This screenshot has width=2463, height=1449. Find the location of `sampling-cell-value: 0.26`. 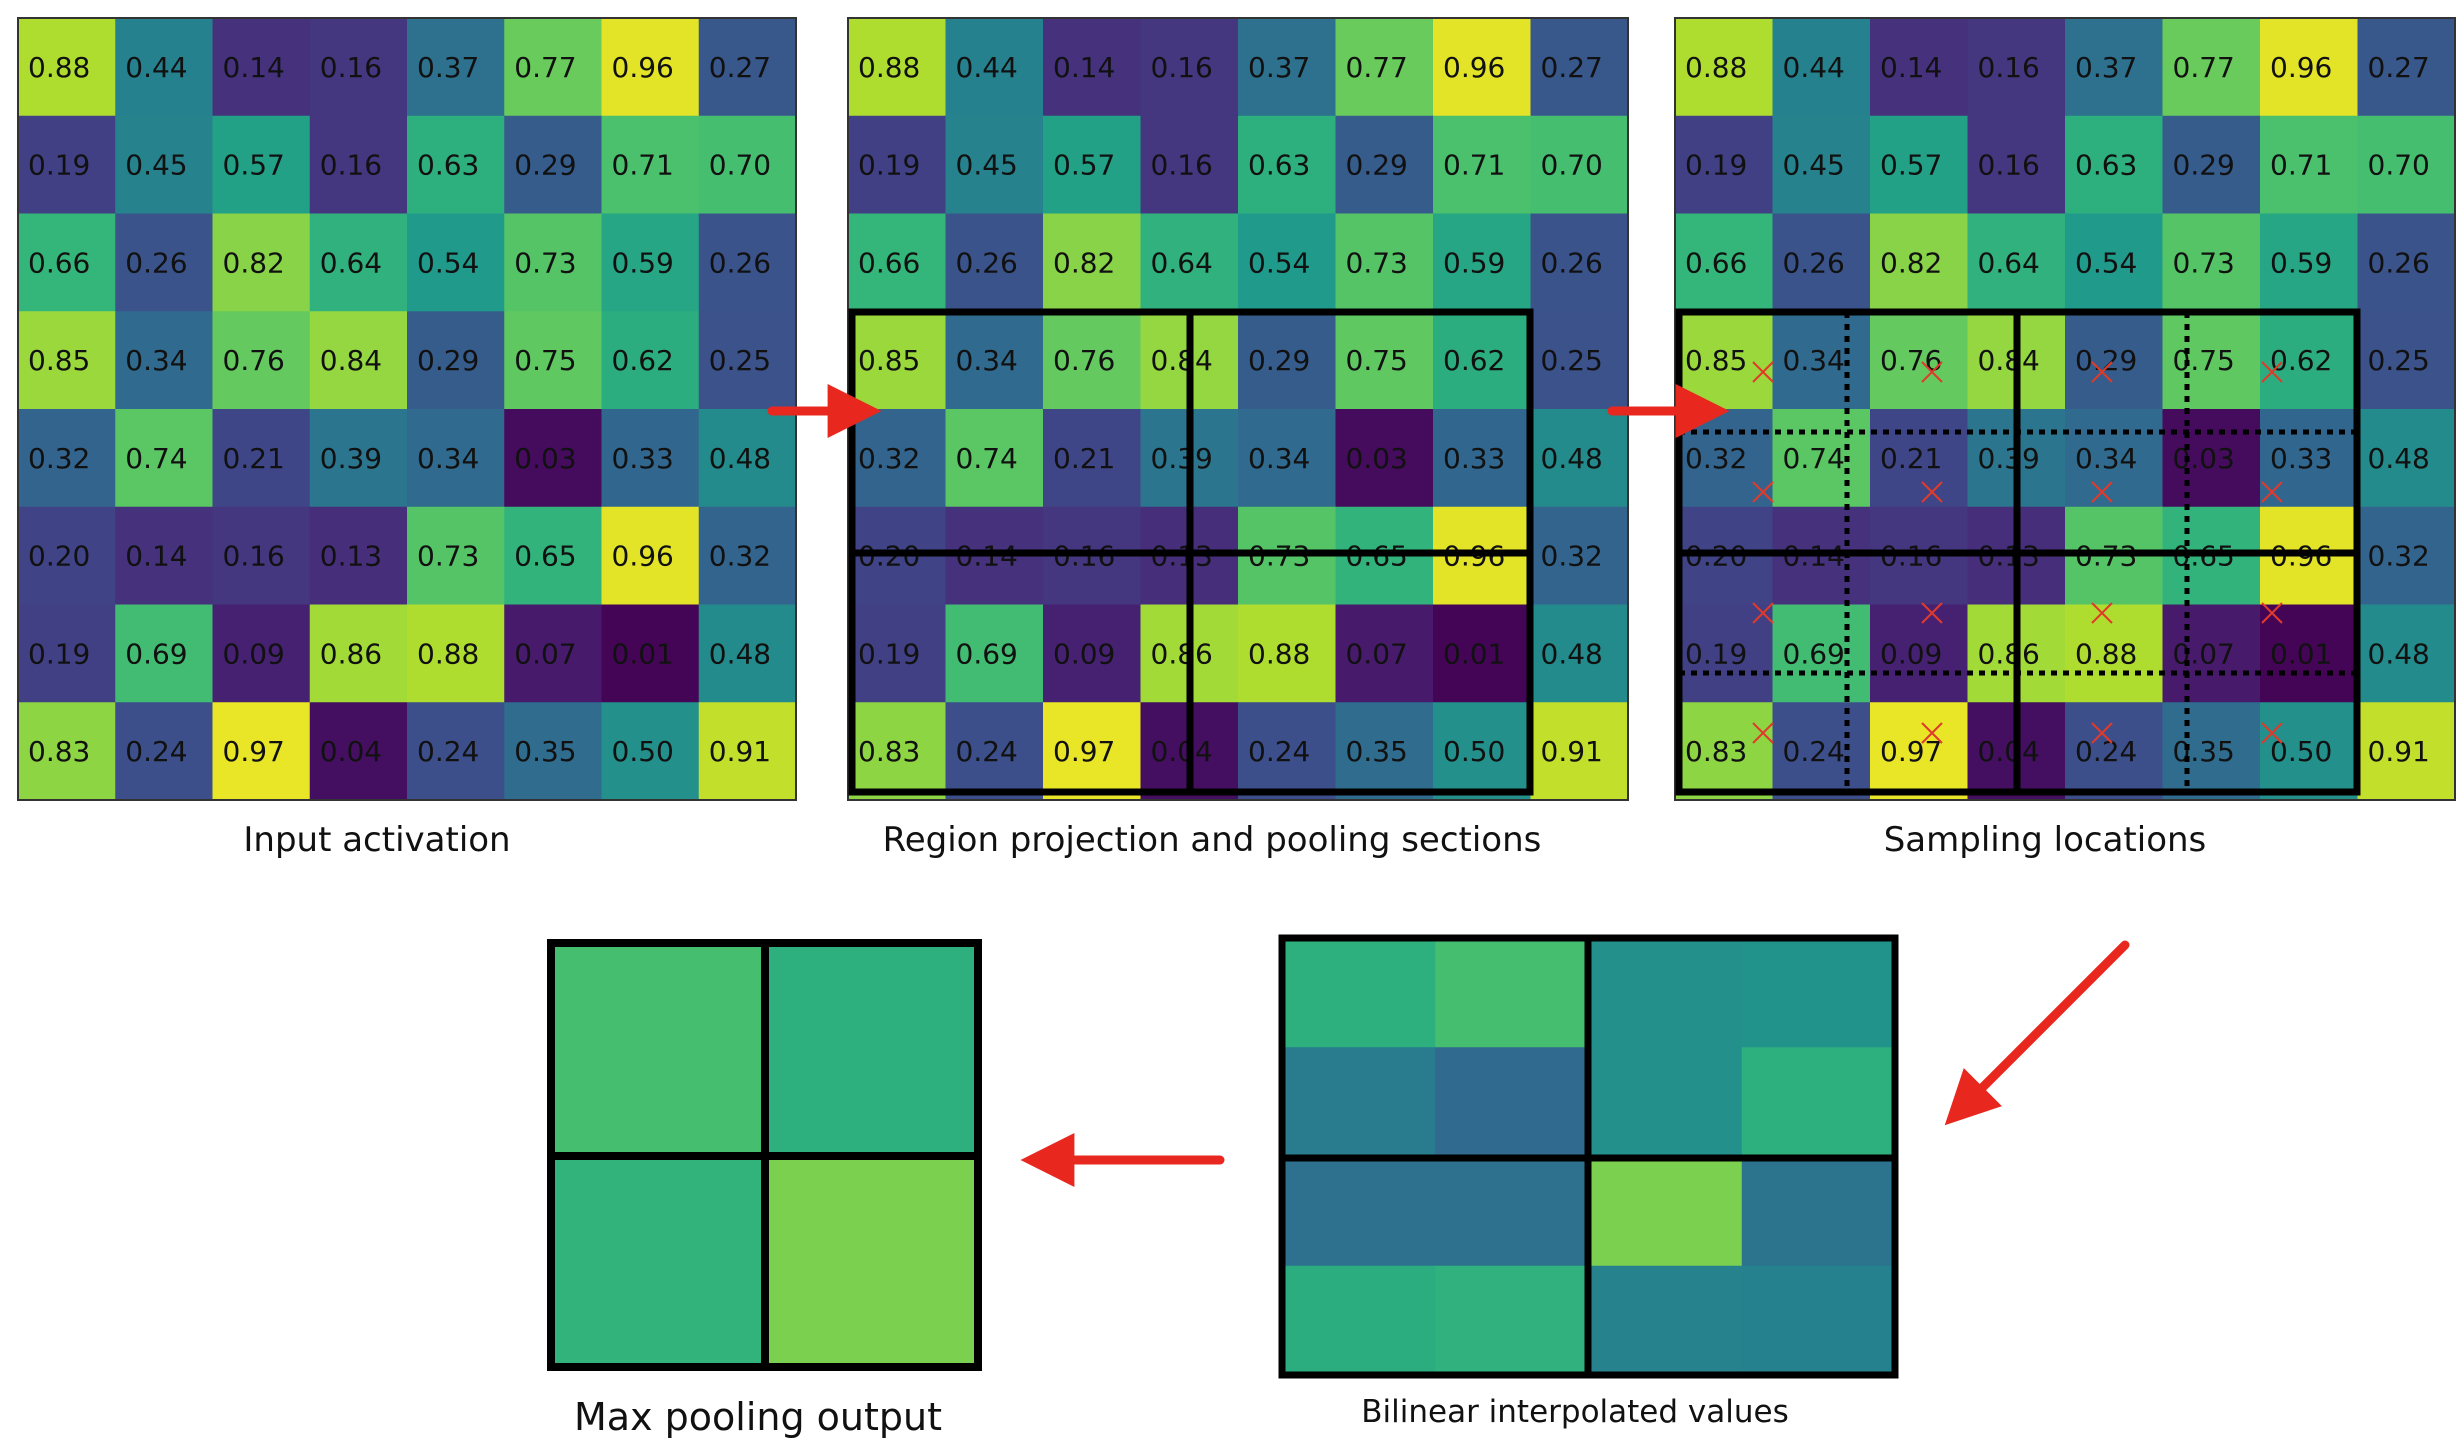

sampling-cell-value: 0.26 is located at coordinates (2399, 262).